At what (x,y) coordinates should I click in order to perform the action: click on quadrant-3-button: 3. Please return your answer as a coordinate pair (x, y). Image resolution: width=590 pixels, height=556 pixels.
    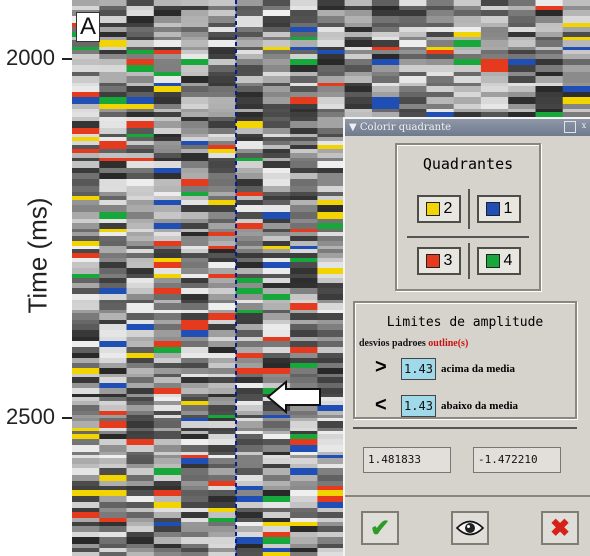
    Looking at the image, I should click on (439, 261).